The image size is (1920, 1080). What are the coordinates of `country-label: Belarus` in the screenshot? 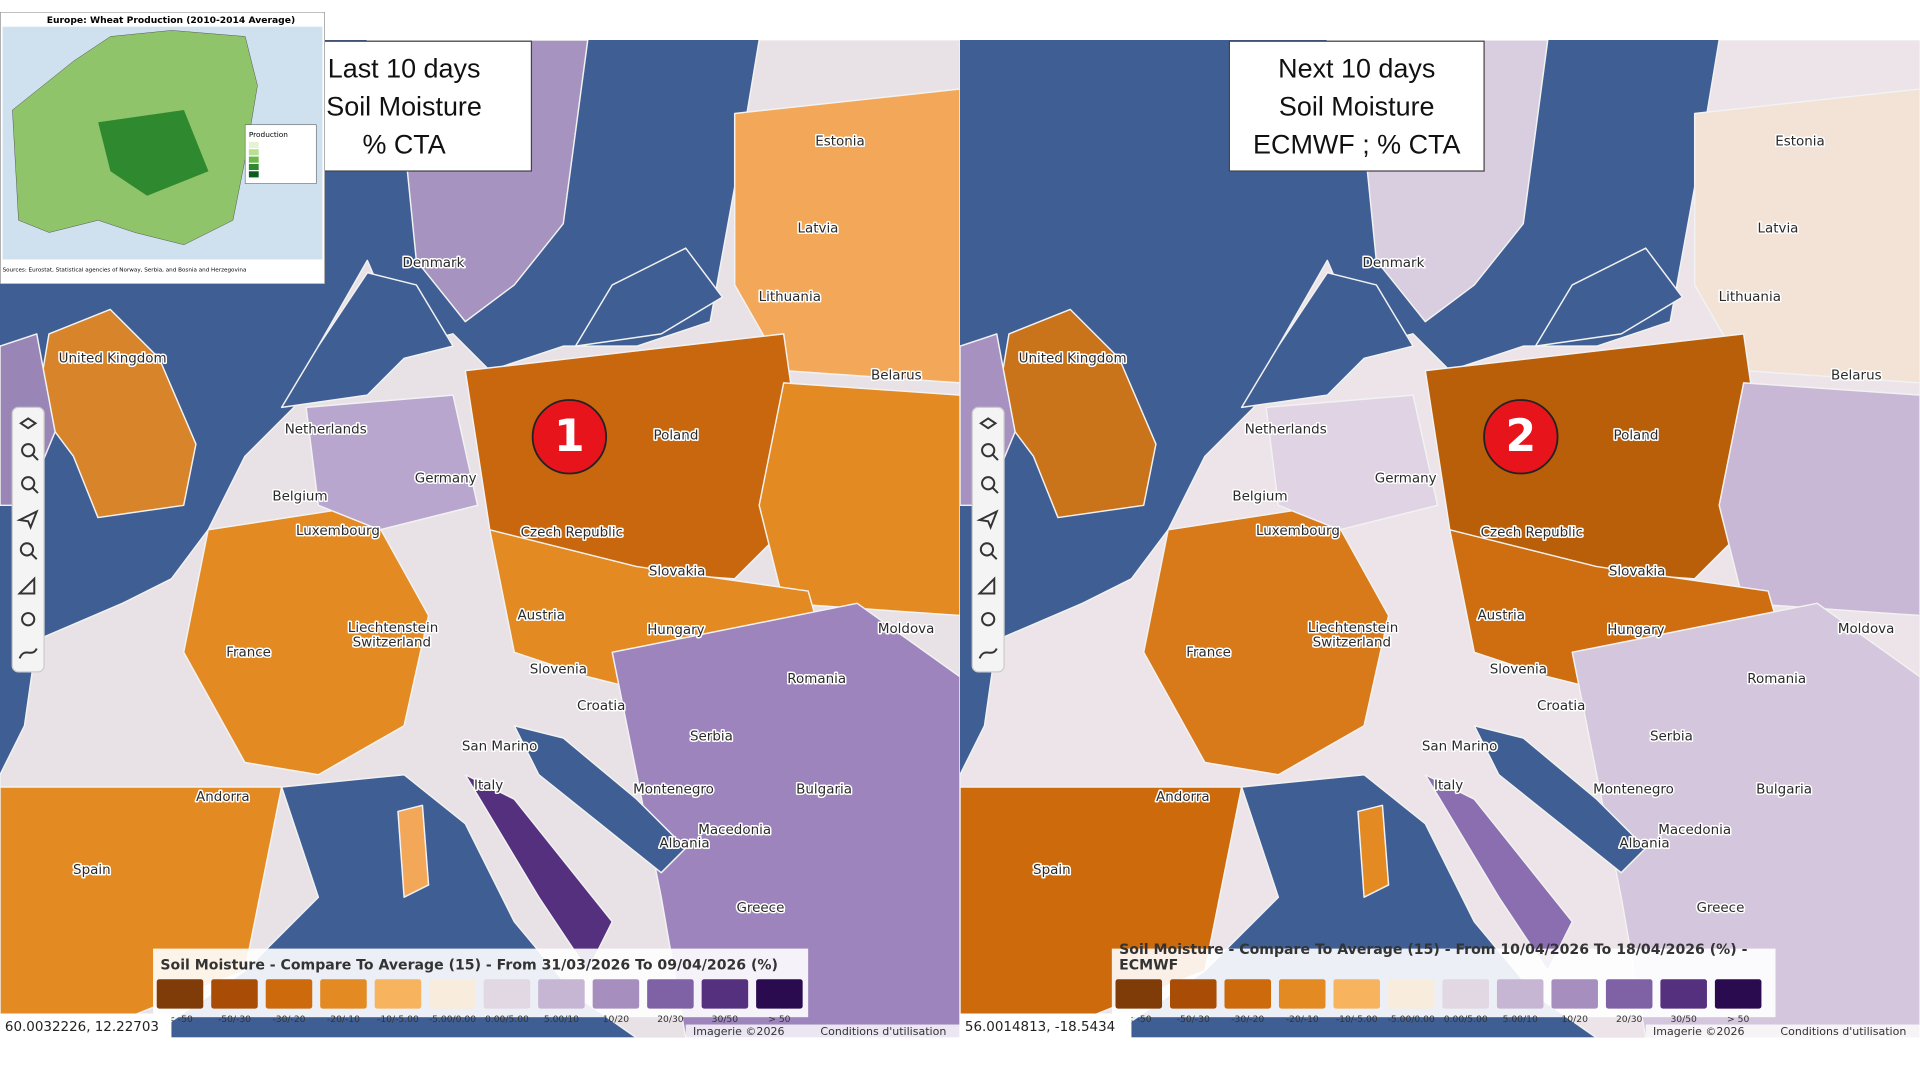 It's located at (1856, 376).